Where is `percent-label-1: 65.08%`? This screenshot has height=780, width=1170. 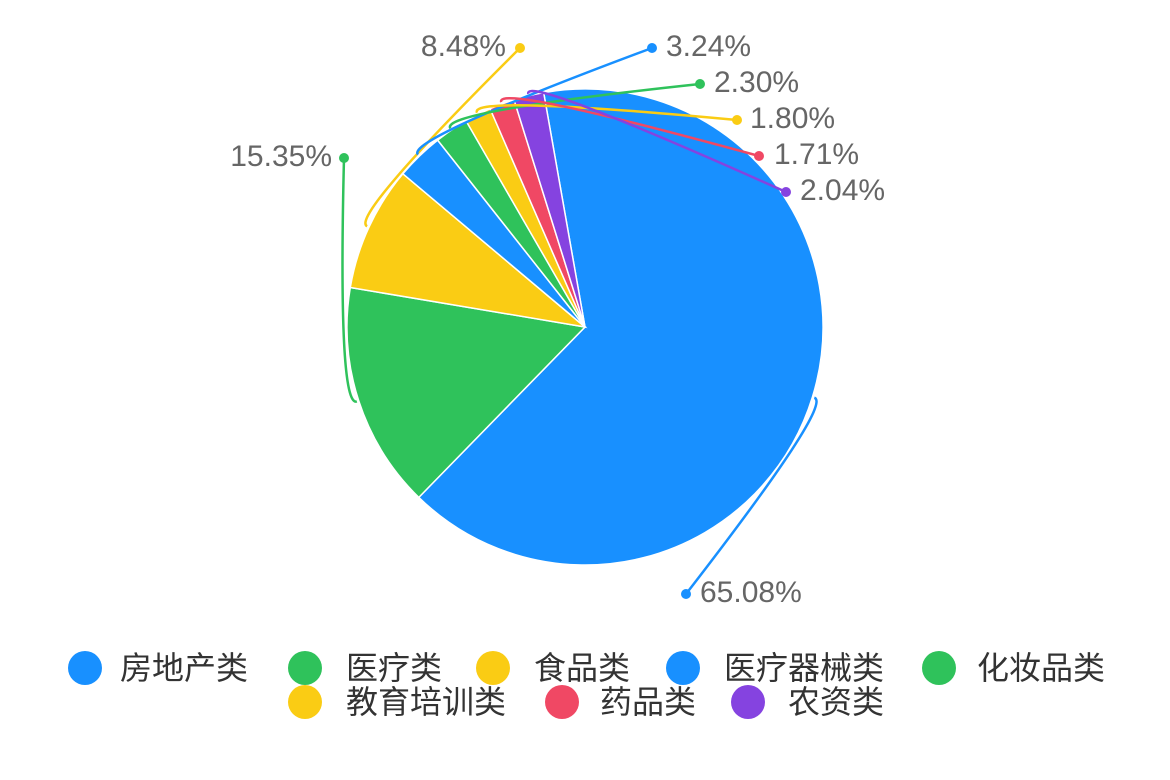
percent-label-1: 65.08% is located at coordinates (751, 592).